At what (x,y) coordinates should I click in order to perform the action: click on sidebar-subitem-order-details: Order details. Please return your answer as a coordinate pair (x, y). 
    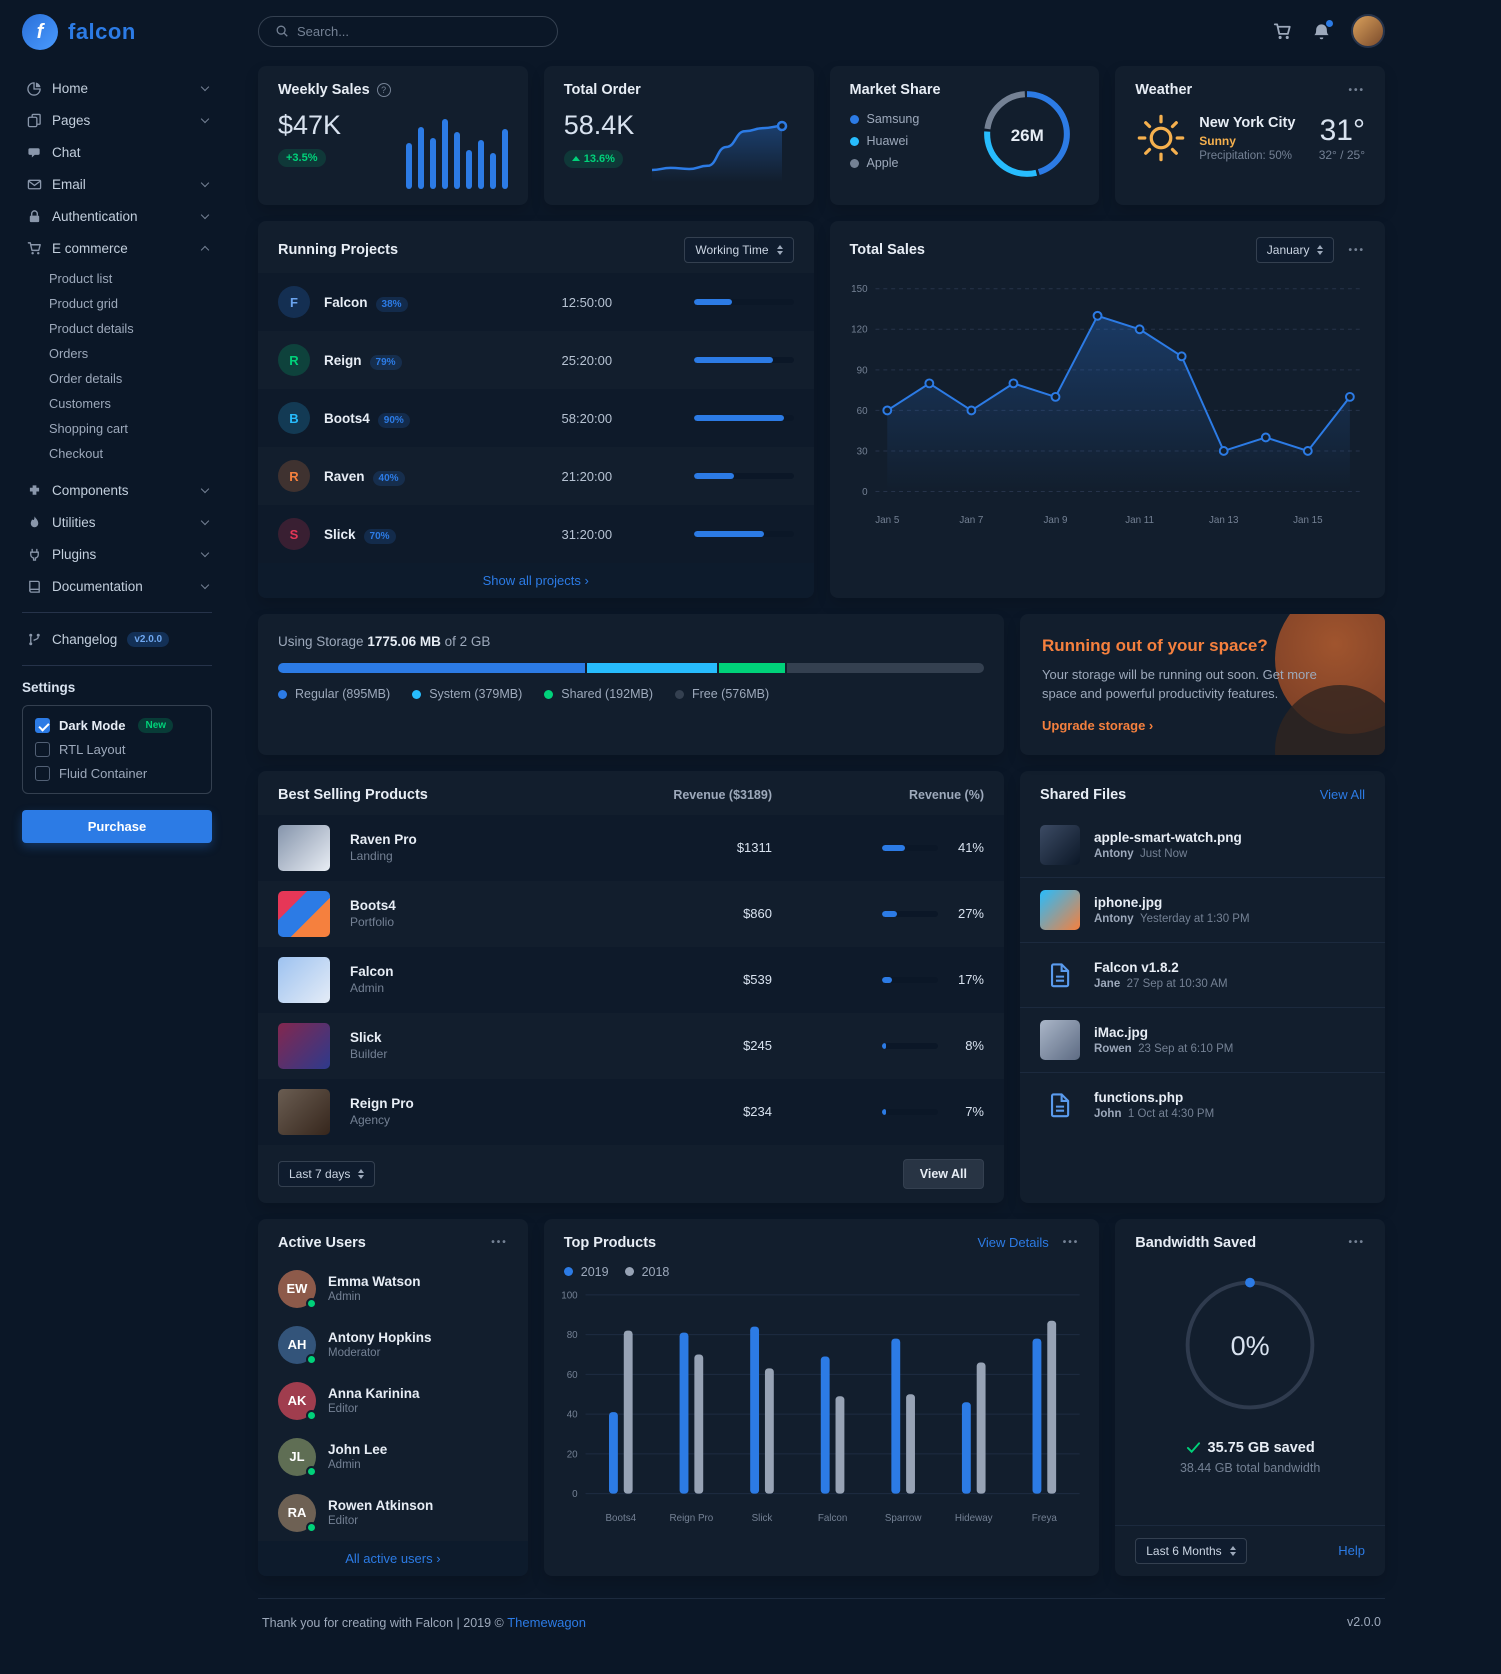
    Looking at the image, I should click on (86, 378).